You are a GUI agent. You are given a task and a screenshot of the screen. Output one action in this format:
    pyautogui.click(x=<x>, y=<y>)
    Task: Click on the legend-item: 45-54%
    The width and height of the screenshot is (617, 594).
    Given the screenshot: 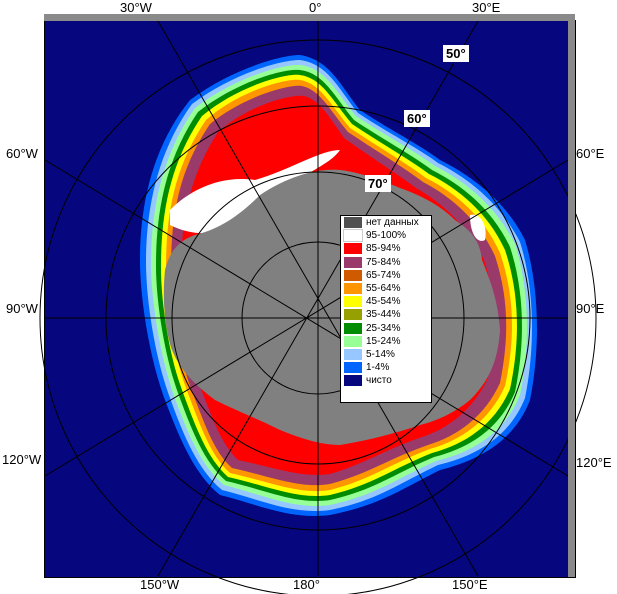 What is the action you would take?
    pyautogui.click(x=386, y=301)
    